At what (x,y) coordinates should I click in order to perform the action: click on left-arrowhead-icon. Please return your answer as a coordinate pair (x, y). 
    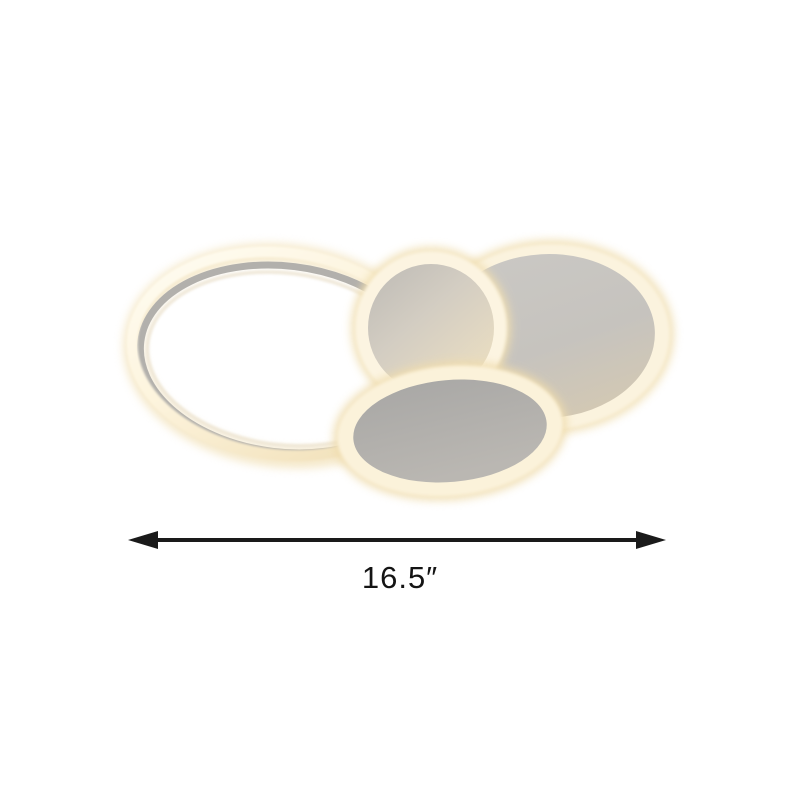
    Looking at the image, I should click on (143, 540).